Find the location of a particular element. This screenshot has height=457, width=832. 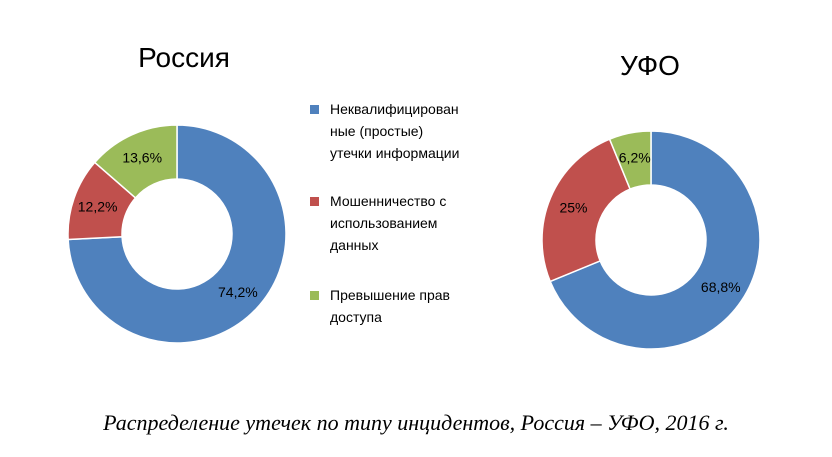

legend-swatch-privilege is located at coordinates (314, 295).